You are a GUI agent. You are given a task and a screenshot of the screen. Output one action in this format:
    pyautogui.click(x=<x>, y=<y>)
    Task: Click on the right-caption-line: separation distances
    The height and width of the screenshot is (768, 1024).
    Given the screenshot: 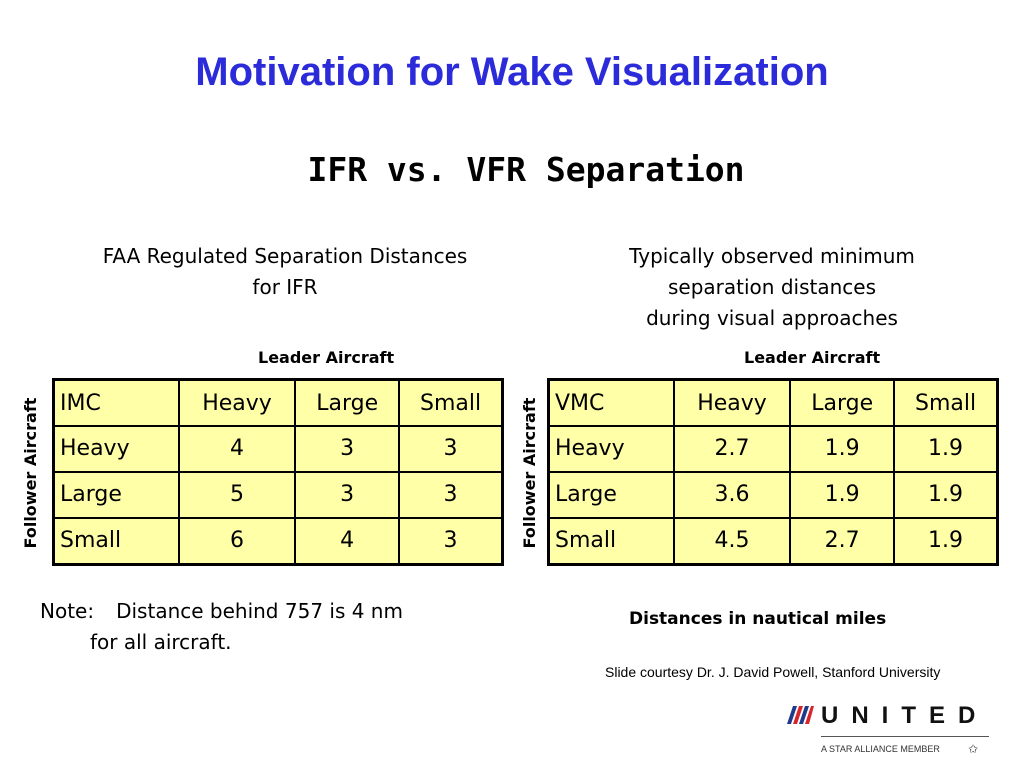 What is the action you would take?
    pyautogui.click(x=772, y=287)
    